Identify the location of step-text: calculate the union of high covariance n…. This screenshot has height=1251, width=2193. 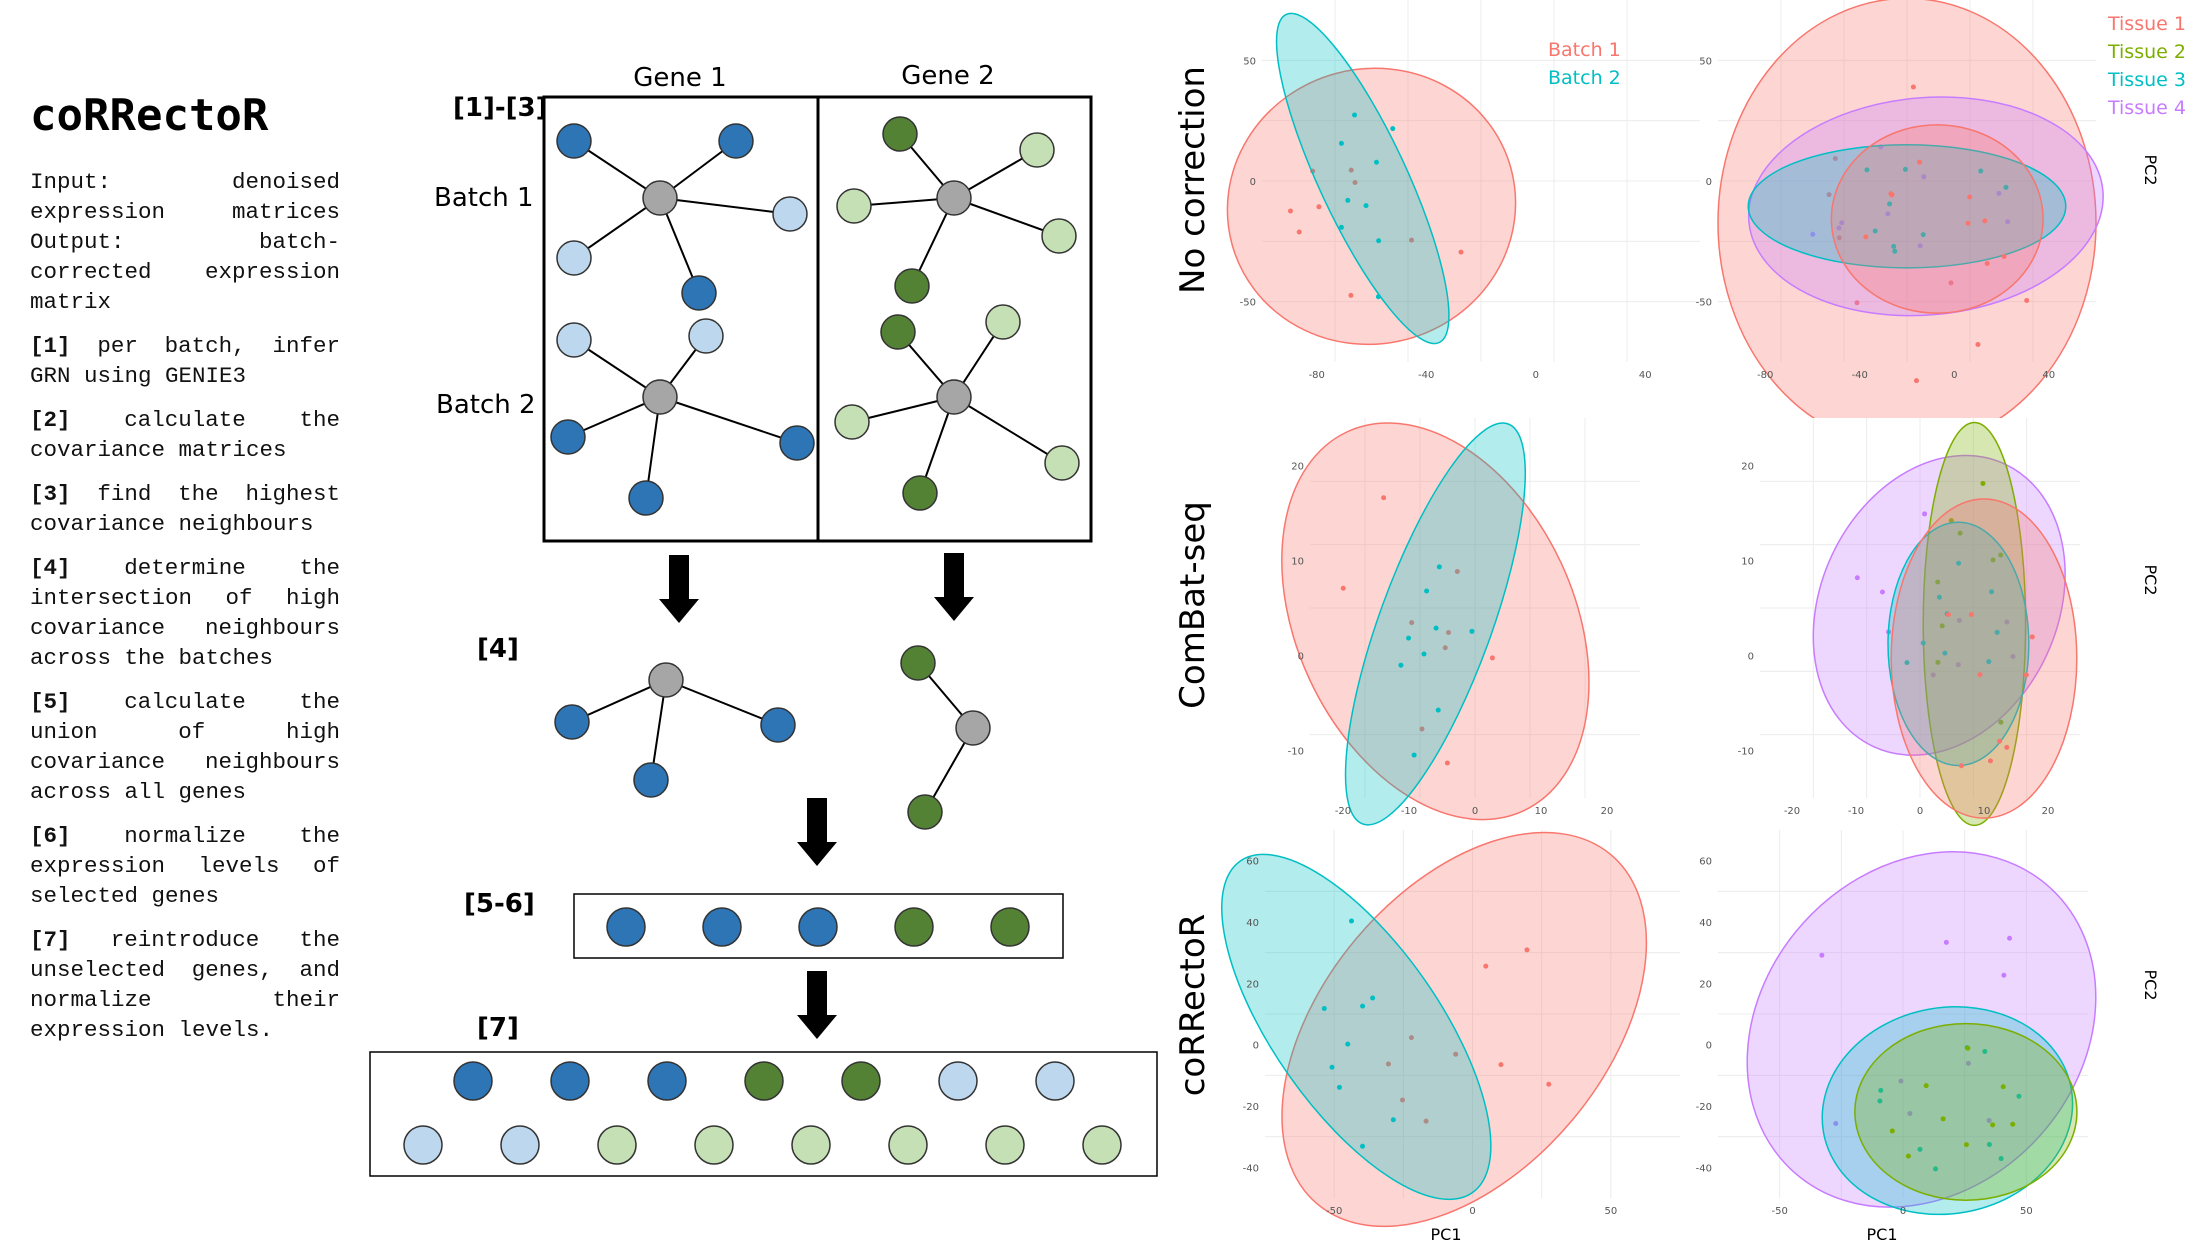
(185, 747).